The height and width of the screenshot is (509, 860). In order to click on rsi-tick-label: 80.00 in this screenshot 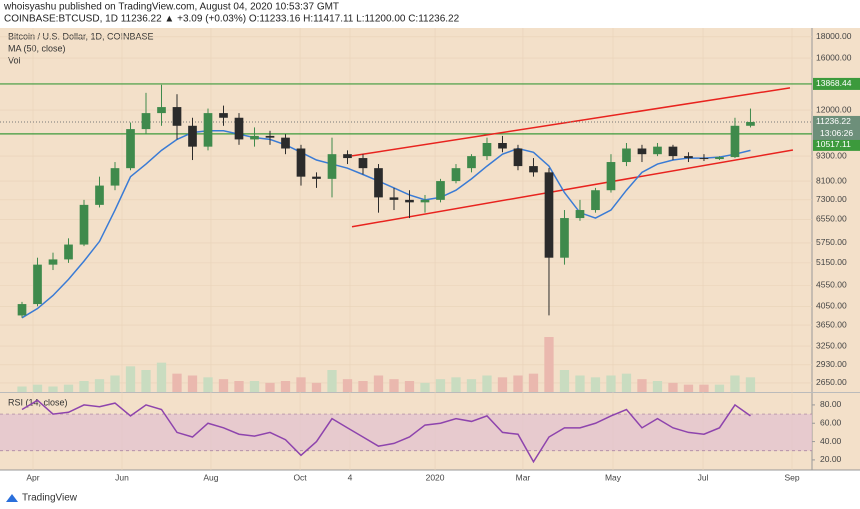, I will do `click(831, 404)`.